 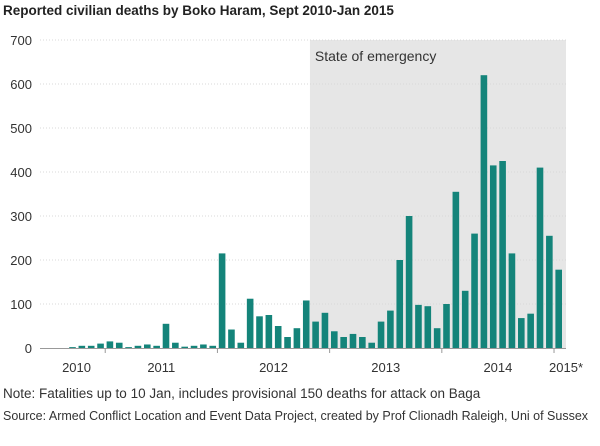 What do you see at coordinates (21, 84) in the screenshot?
I see `y-tick-label: 600` at bounding box center [21, 84].